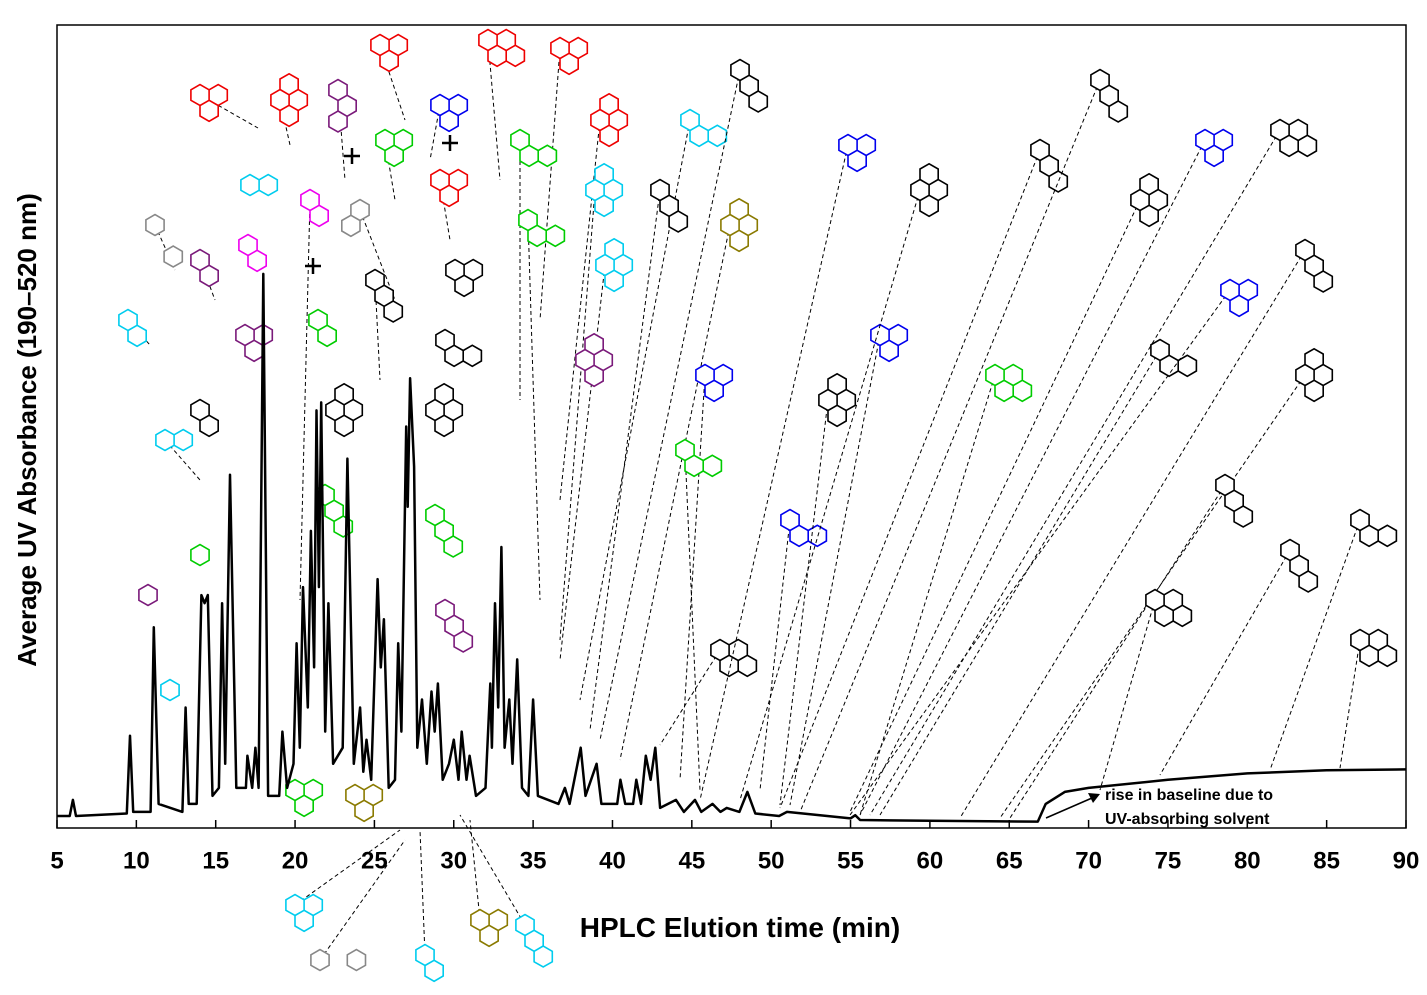 This screenshot has height=995, width=1427. What do you see at coordinates (1168, 860) in the screenshot?
I see `x-tick-label: 75` at bounding box center [1168, 860].